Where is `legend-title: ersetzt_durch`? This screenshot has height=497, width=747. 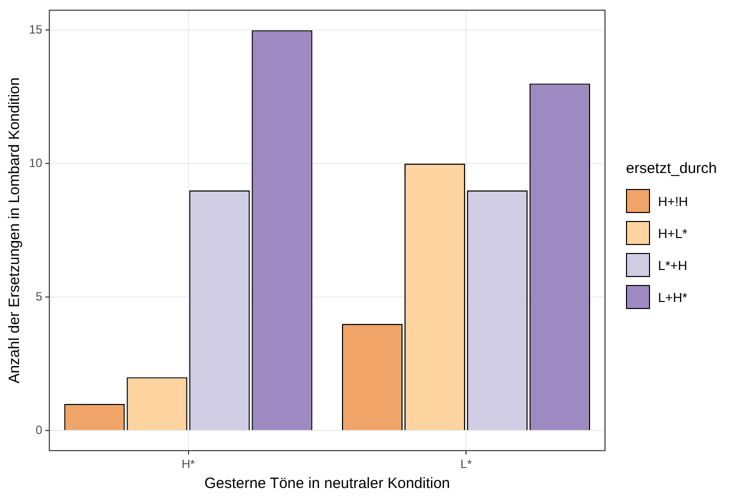 legend-title: ersetzt_durch is located at coordinates (671, 168).